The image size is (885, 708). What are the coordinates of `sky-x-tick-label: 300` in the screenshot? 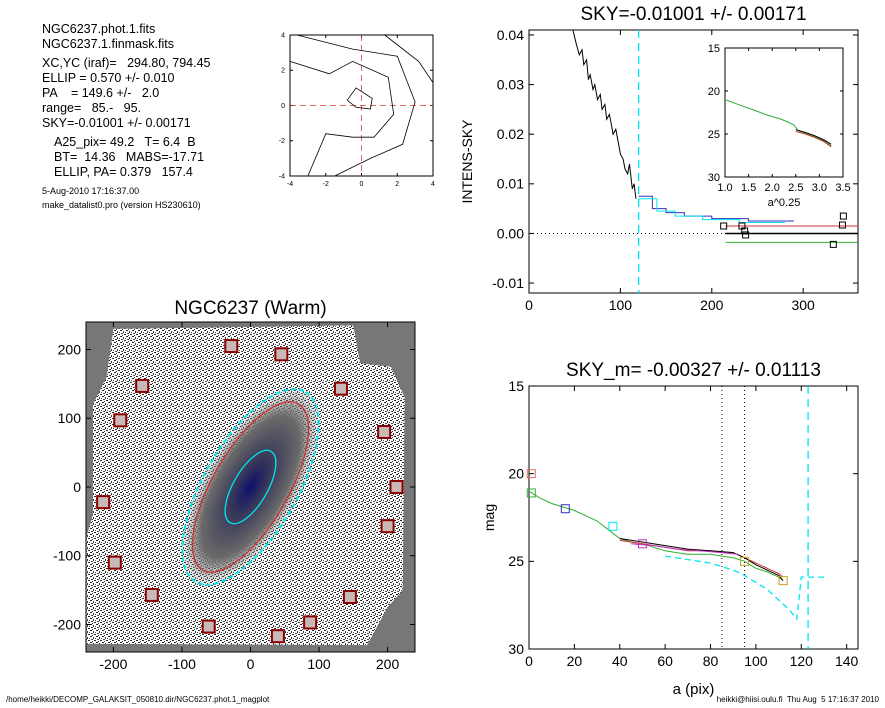 It's located at (803, 305).